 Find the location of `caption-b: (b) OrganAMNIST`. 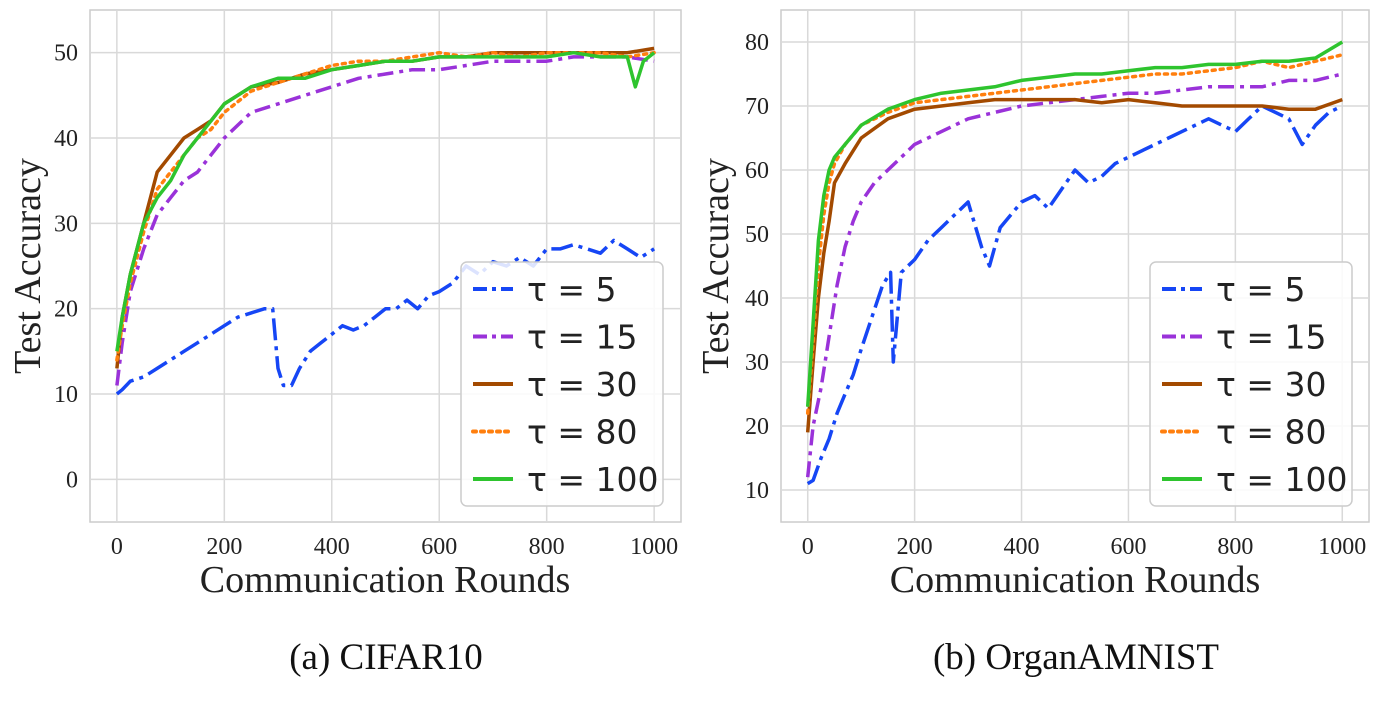

caption-b: (b) OrganAMNIST is located at coordinates (1076, 657).